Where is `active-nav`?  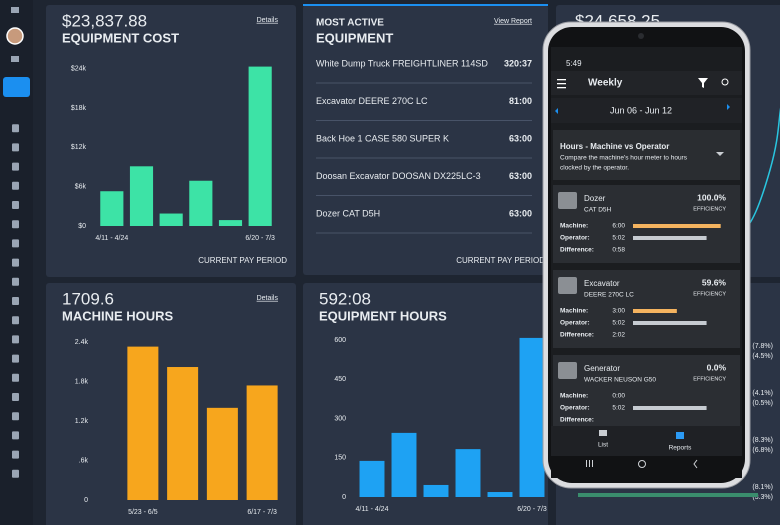
active-nav is located at coordinates (16, 87).